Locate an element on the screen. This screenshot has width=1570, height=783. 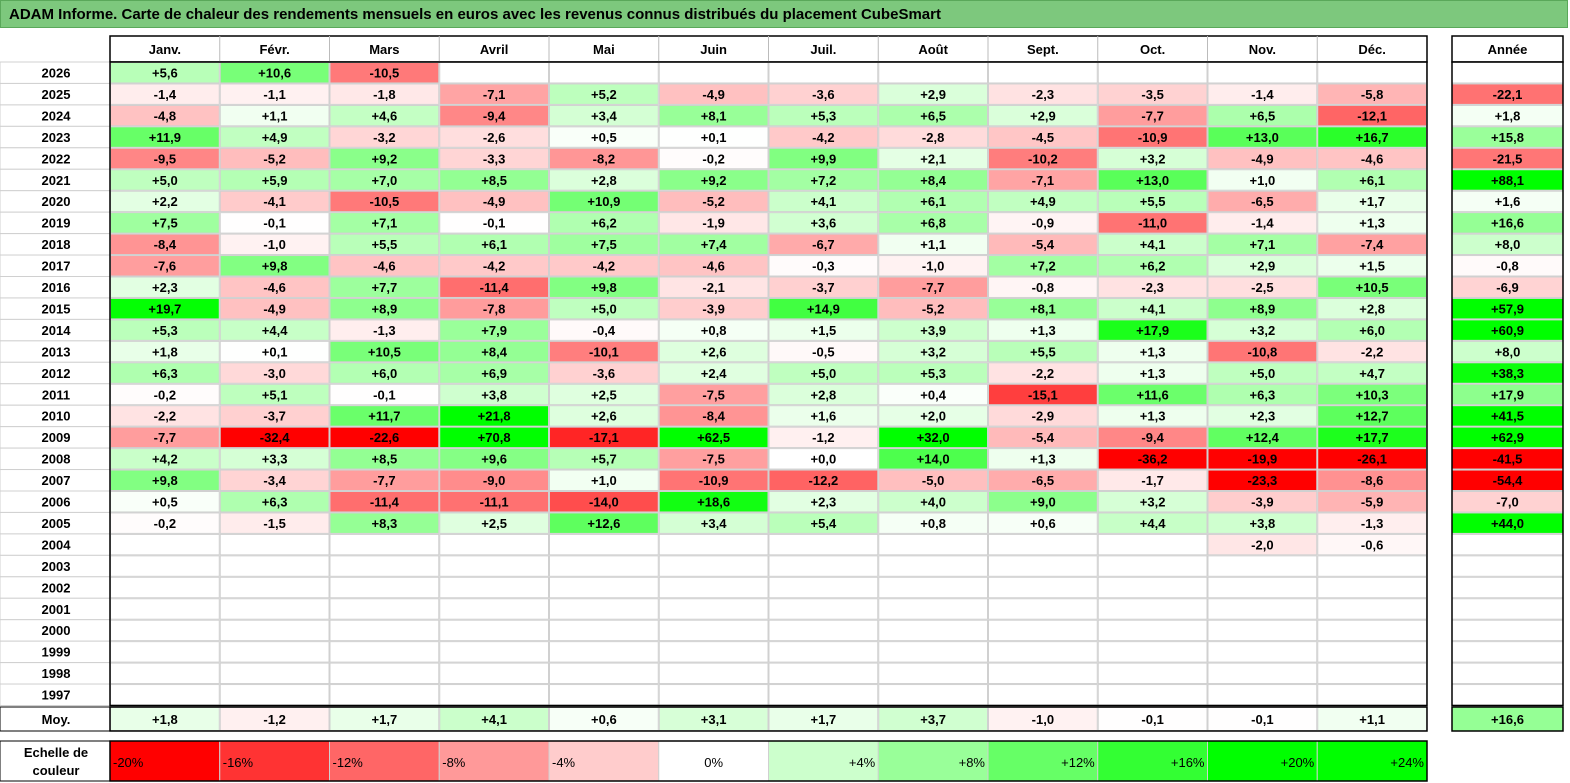
heat-value: -7,7 is located at coordinates (1152, 115).